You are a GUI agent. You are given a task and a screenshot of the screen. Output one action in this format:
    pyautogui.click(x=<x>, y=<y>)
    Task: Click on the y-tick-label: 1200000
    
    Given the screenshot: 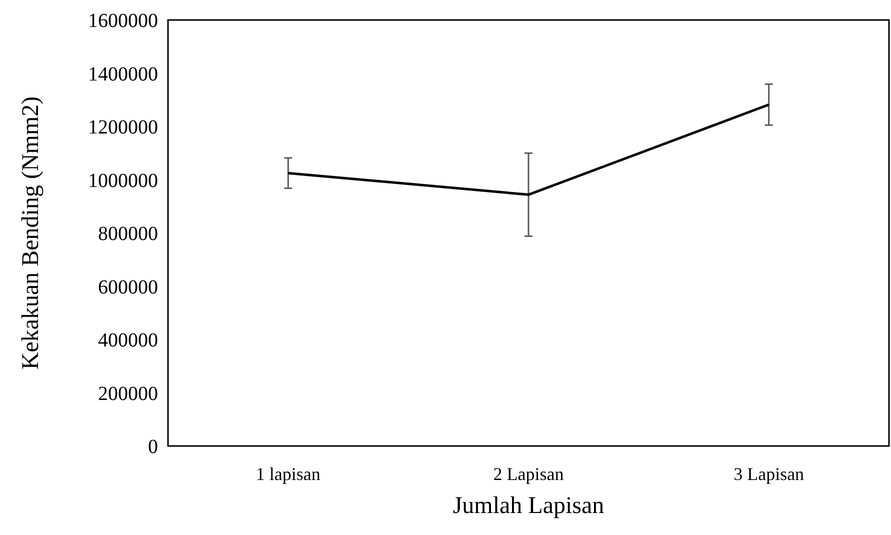 What is the action you would take?
    pyautogui.click(x=123, y=127)
    